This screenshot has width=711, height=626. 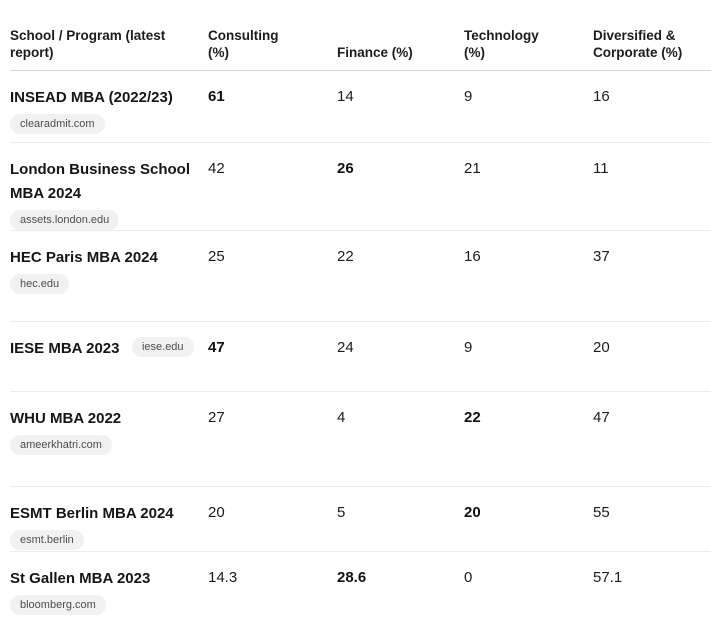 What do you see at coordinates (472, 168) in the screenshot?
I see `technology-value: 21` at bounding box center [472, 168].